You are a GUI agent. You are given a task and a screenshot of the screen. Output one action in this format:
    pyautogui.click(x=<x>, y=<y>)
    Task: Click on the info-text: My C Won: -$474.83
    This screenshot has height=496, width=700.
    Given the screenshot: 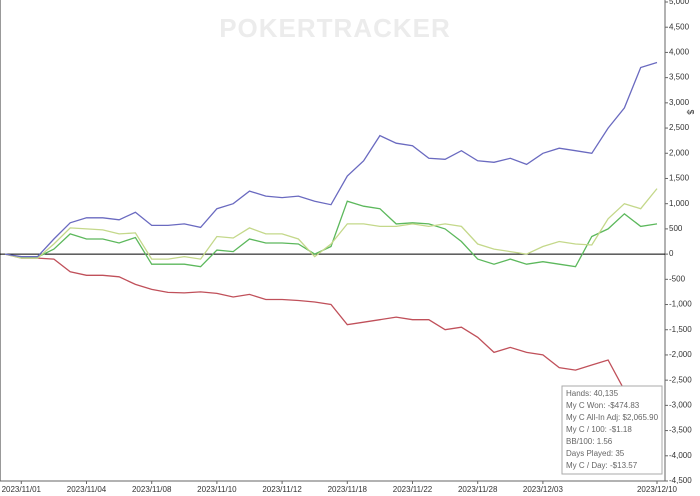 What is the action you would take?
    pyautogui.click(x=603, y=405)
    